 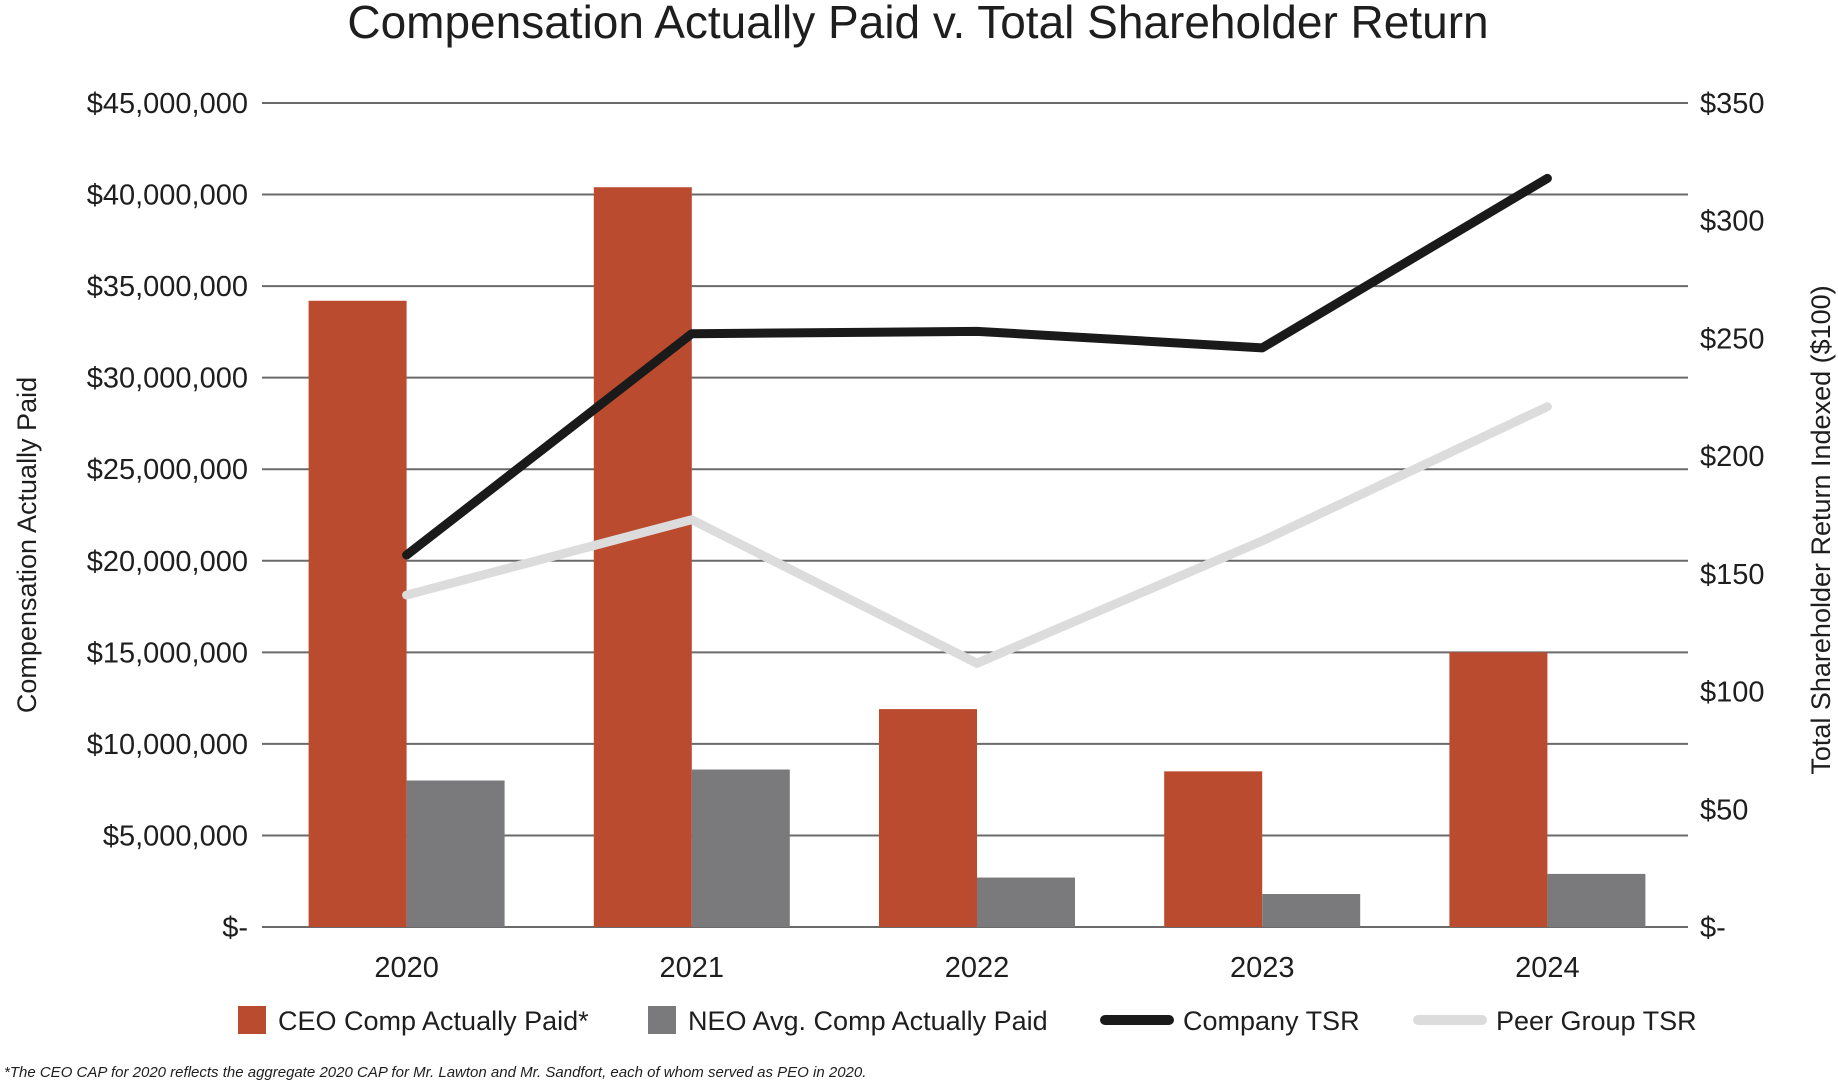 What do you see at coordinates (235, 928) in the screenshot?
I see `y-tick-label: $-` at bounding box center [235, 928].